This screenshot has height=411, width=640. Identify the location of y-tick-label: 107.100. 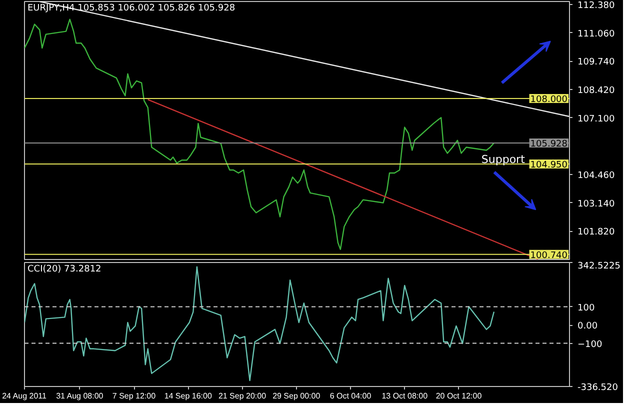
(596, 119).